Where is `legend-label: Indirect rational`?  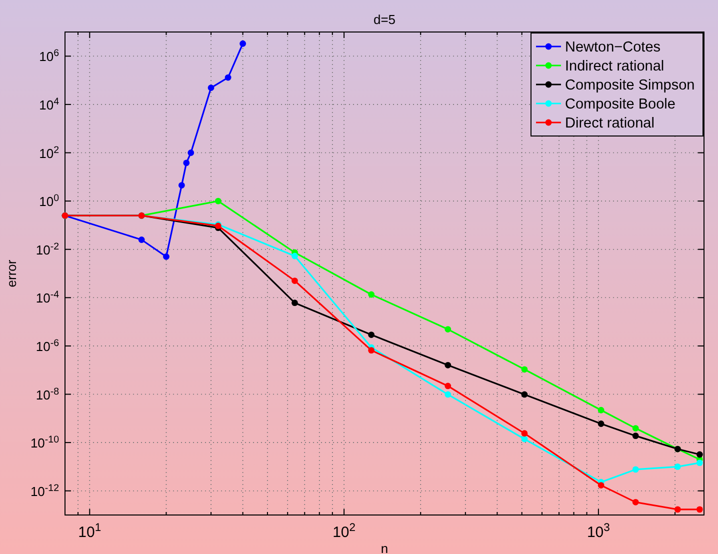 legend-label: Indirect rational is located at coordinates (614, 66).